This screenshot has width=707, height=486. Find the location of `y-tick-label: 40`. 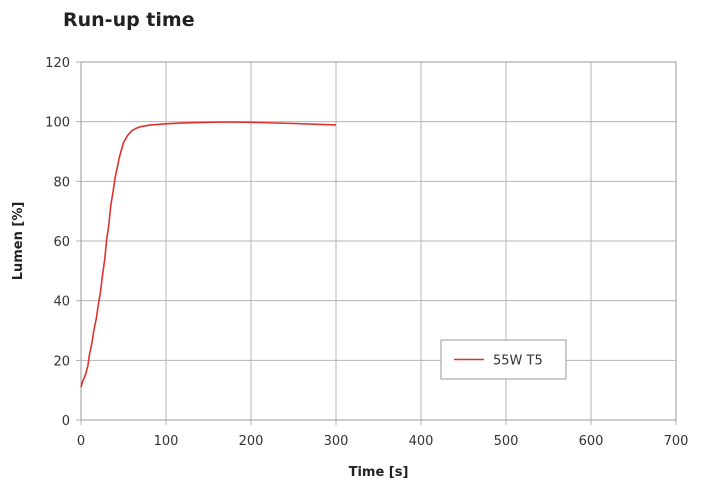

y-tick-label: 40 is located at coordinates (61, 302).